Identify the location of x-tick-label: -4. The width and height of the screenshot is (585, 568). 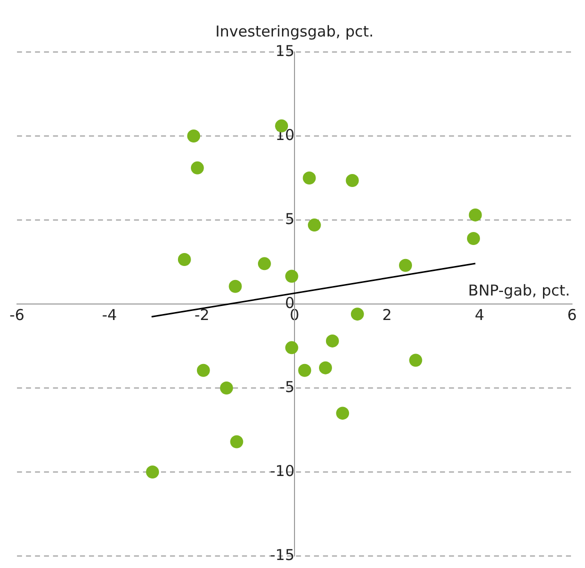
(109, 315).